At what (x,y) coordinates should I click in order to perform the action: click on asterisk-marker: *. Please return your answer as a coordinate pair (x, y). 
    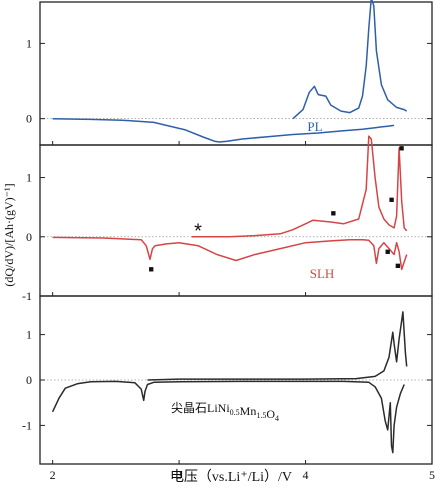
    Looking at the image, I should click on (198, 232).